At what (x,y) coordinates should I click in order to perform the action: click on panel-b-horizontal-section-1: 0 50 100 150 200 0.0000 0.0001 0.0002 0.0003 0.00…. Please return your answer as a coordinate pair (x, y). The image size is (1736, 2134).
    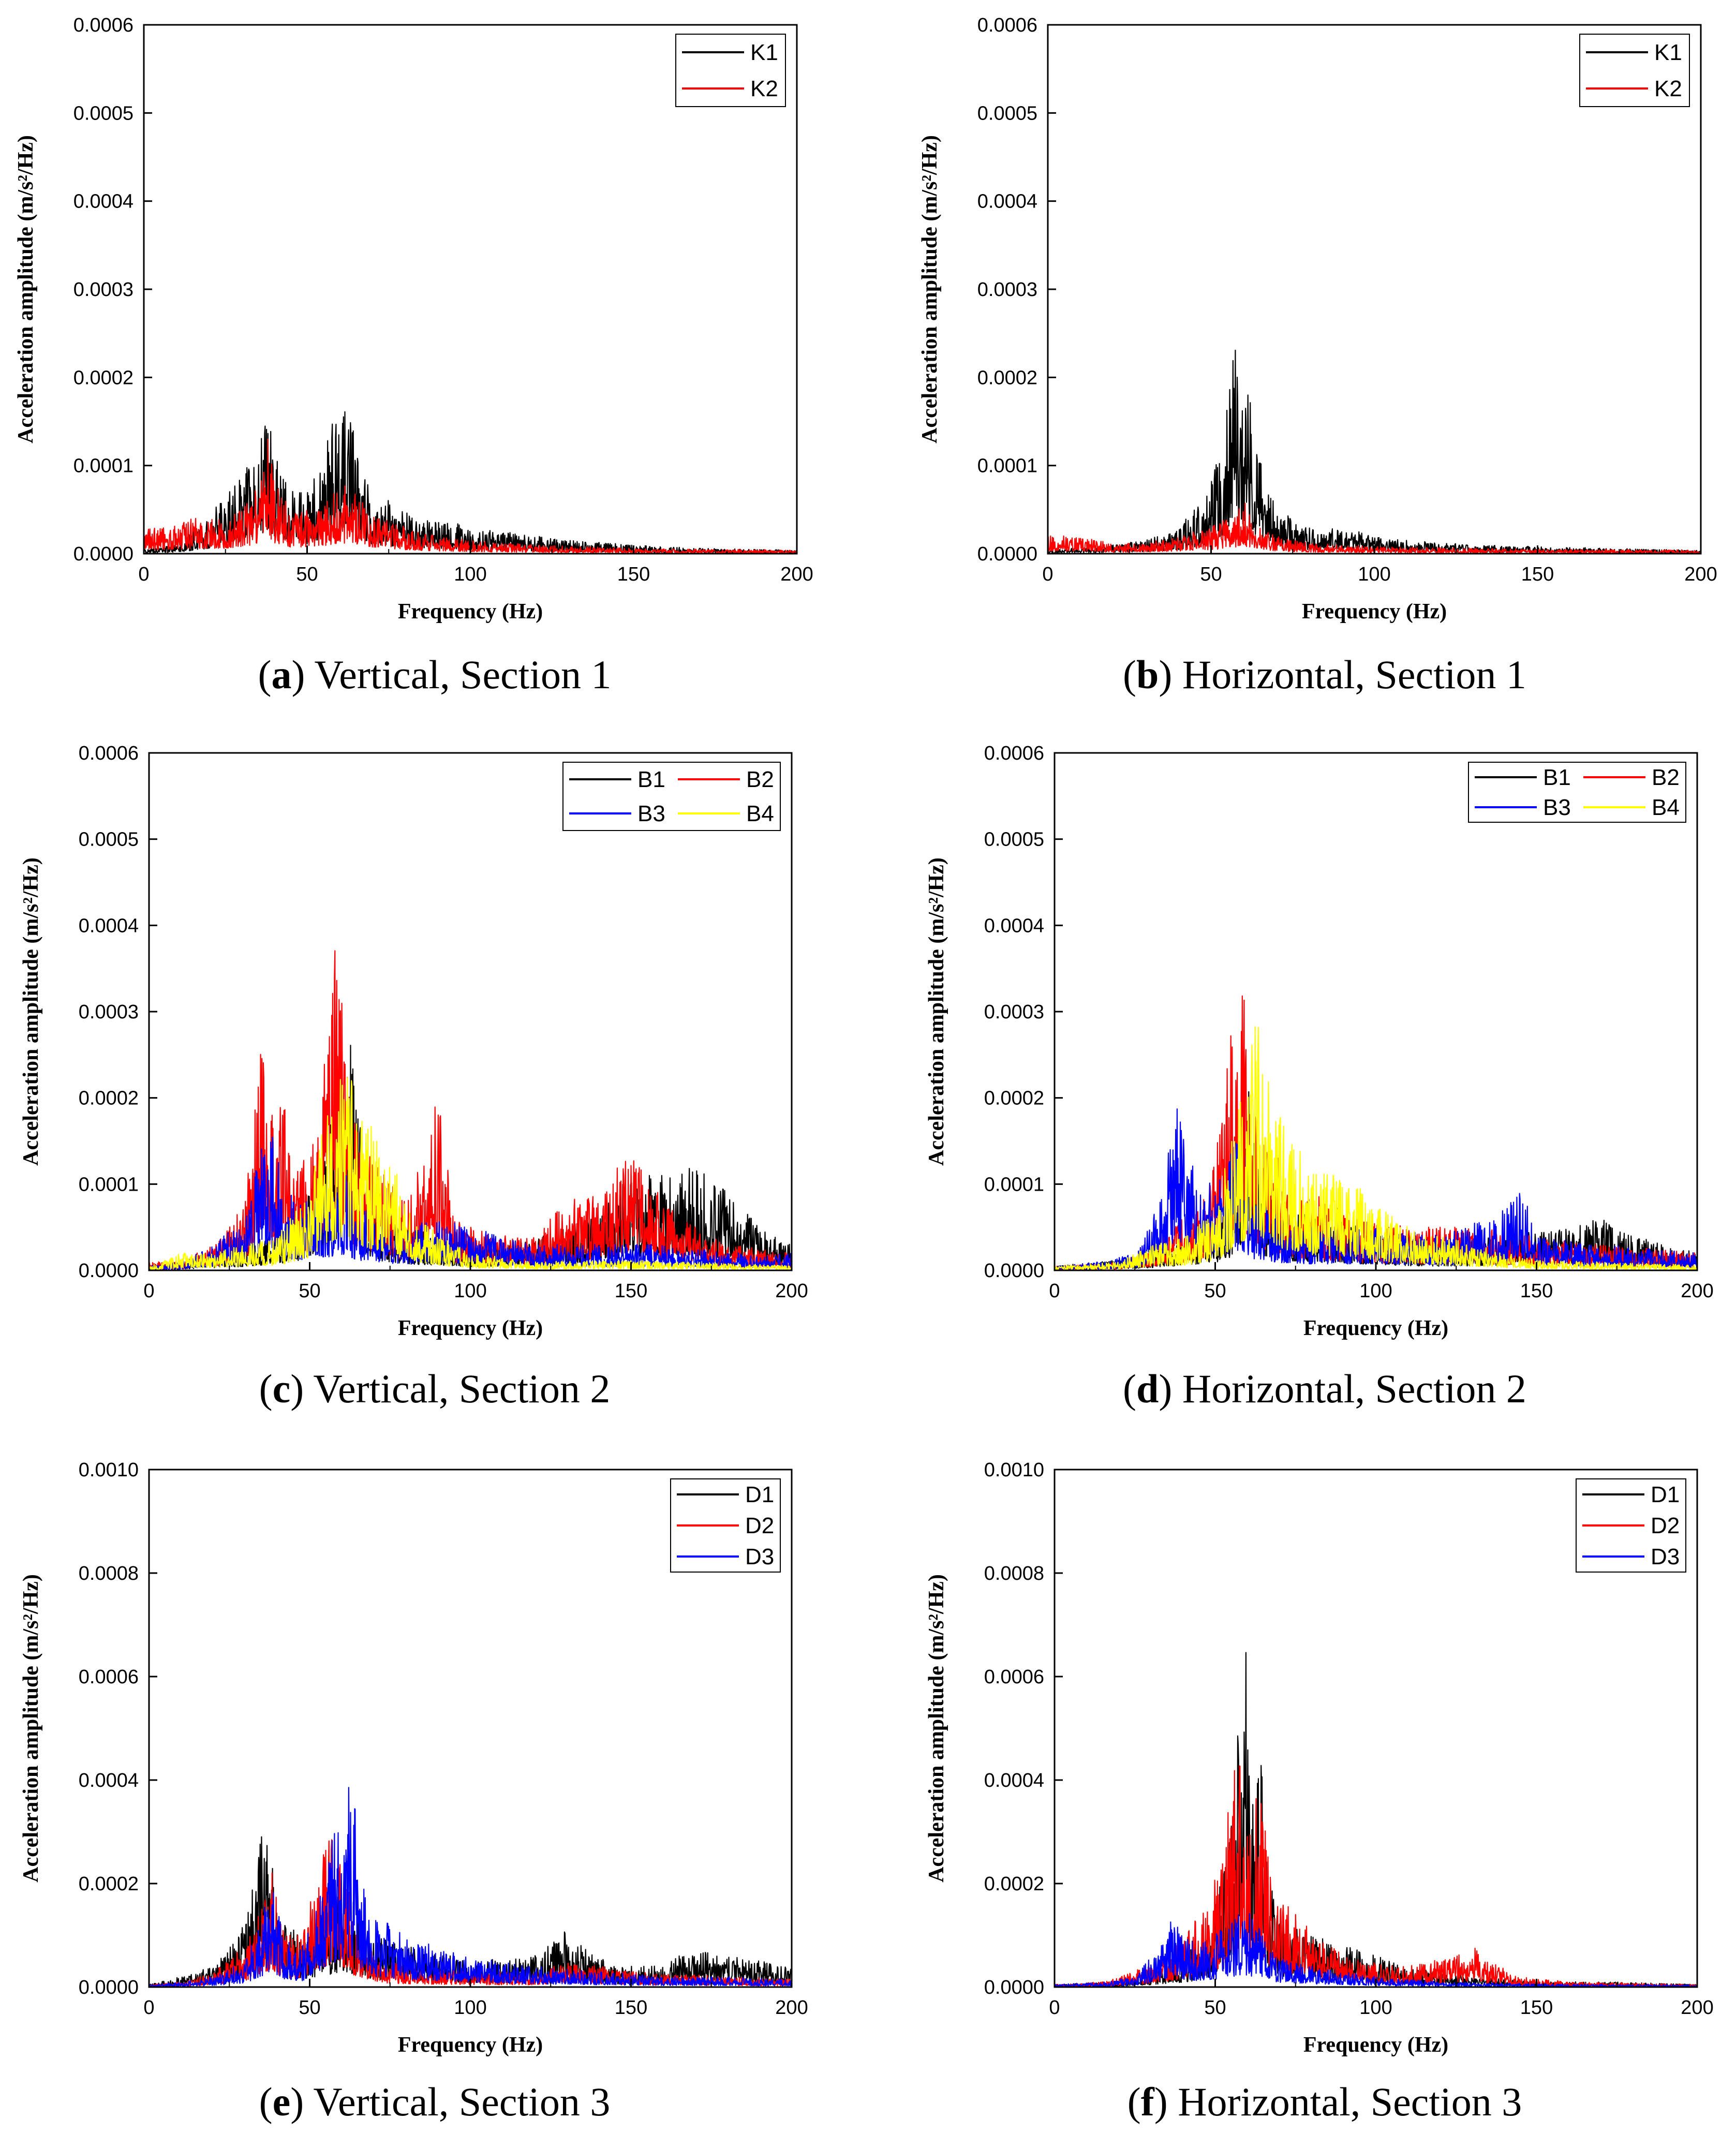
    Looking at the image, I should click on (1317, 319).